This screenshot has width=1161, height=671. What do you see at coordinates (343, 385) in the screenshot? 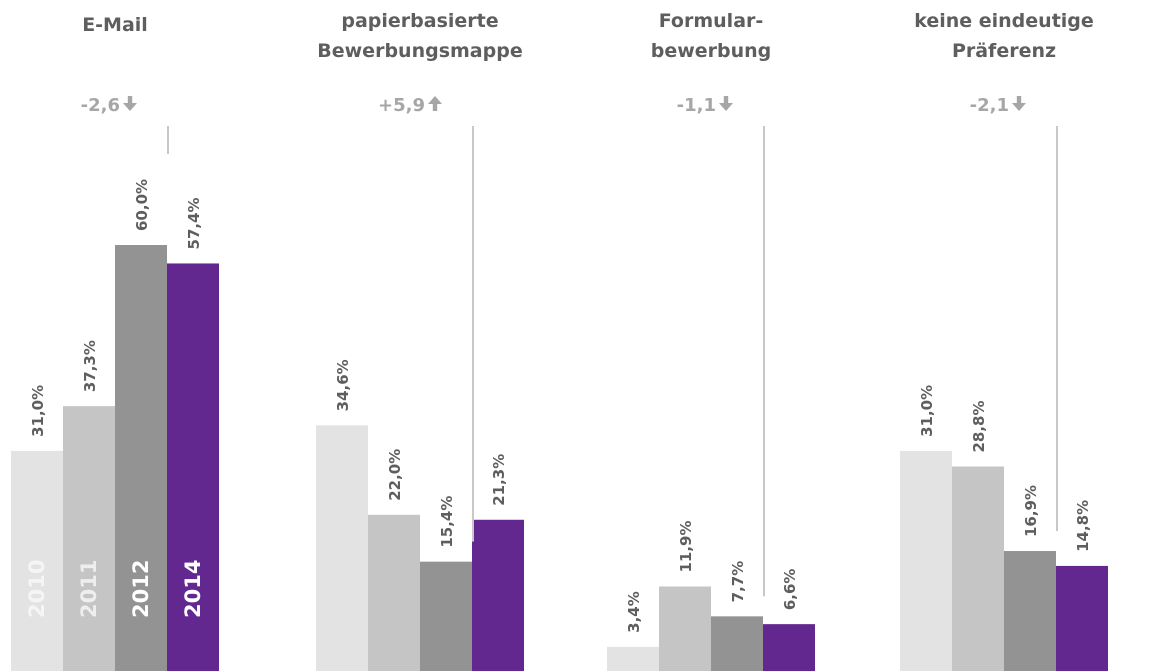
I see `value-label-2010-group-2: 34,6%` at bounding box center [343, 385].